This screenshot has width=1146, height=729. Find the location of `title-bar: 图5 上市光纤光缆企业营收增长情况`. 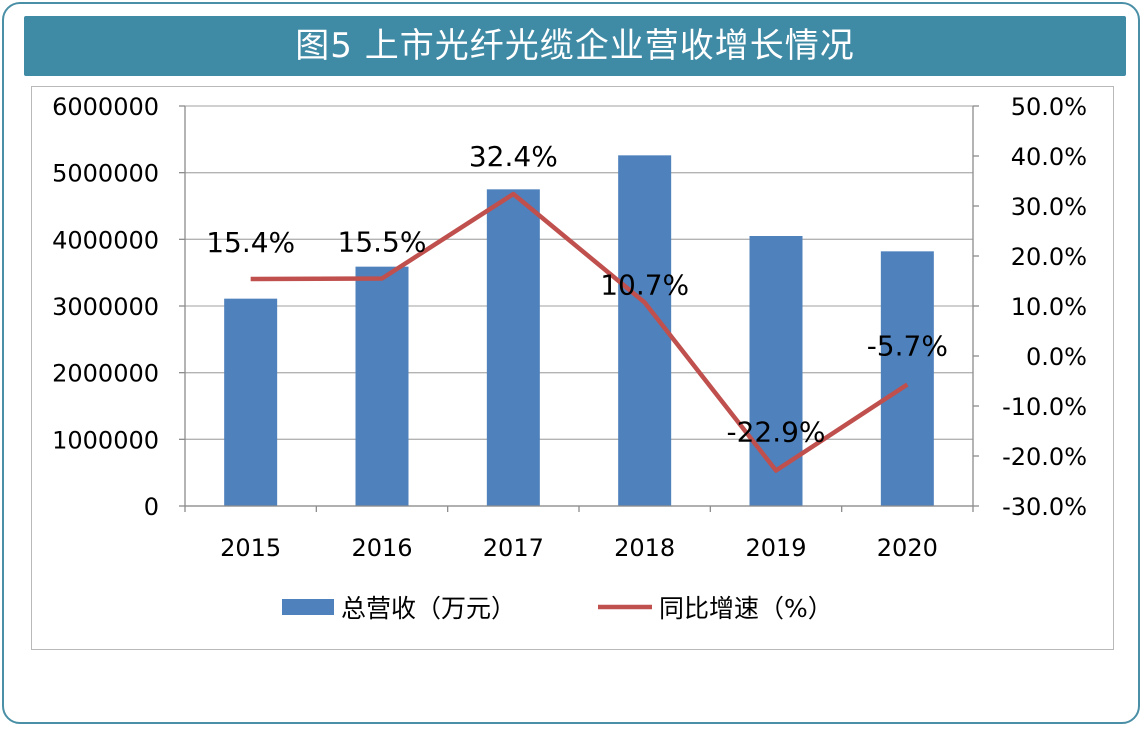

title-bar: 图5 上市光纤光缆企业营收增长情况 is located at coordinates (575, 46).